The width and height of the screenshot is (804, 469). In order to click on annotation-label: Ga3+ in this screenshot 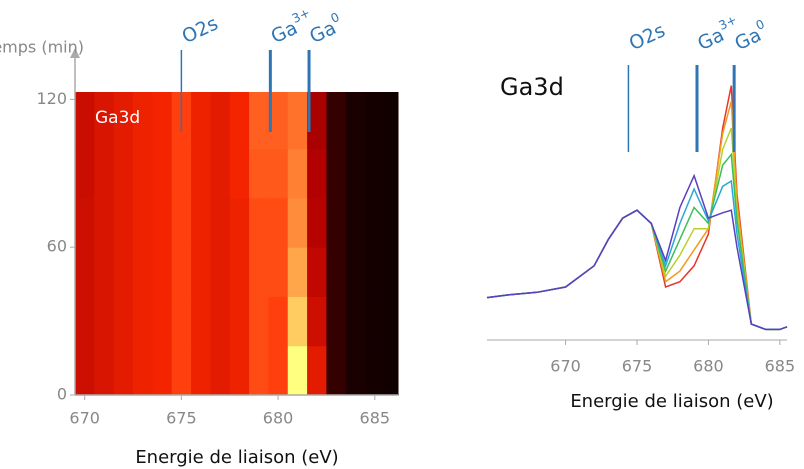, I will do `click(717, 33)`.